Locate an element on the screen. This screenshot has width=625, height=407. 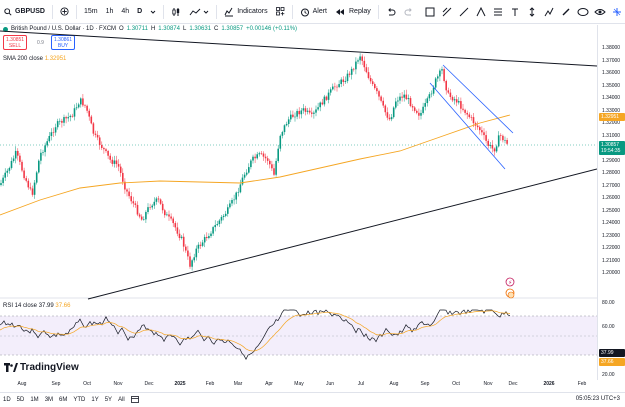
alert-button: Alert is located at coordinates (313, 12).